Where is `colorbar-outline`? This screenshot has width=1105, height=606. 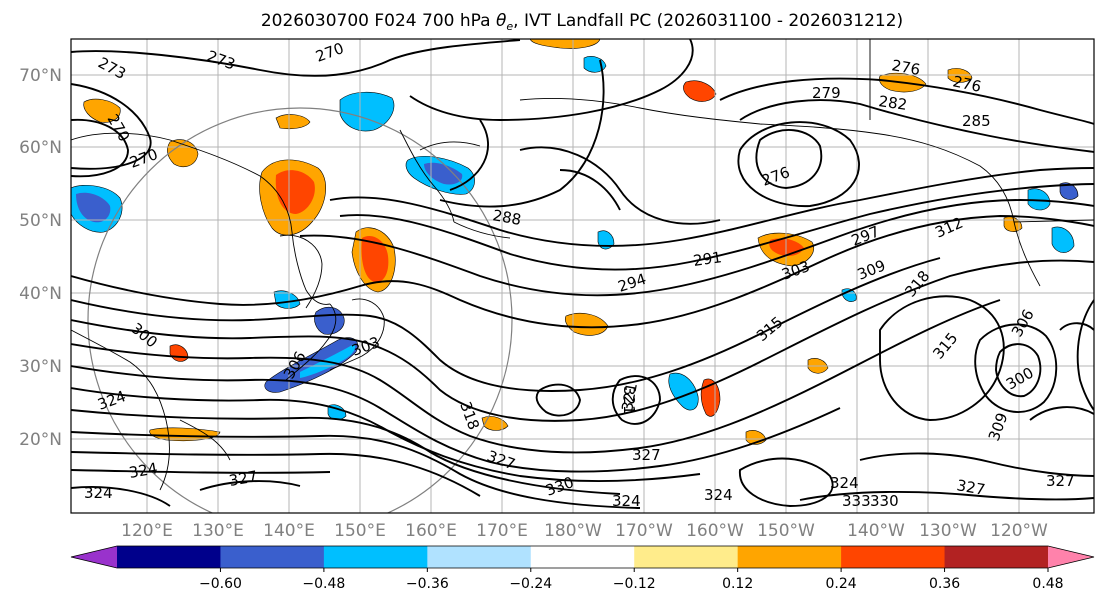
colorbar-outline is located at coordinates (582, 557).